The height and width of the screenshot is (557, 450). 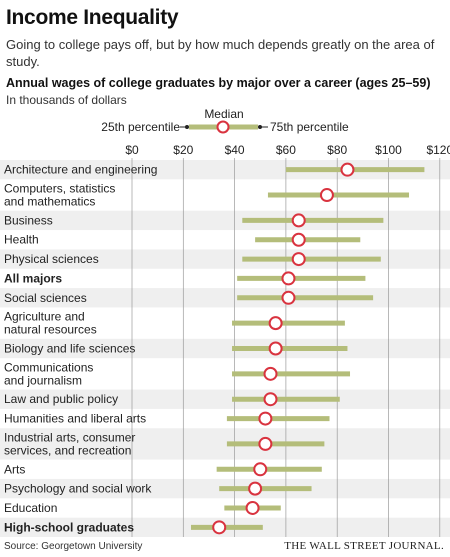 What do you see at coordinates (43, 380) in the screenshot?
I see `category-label: and journalism` at bounding box center [43, 380].